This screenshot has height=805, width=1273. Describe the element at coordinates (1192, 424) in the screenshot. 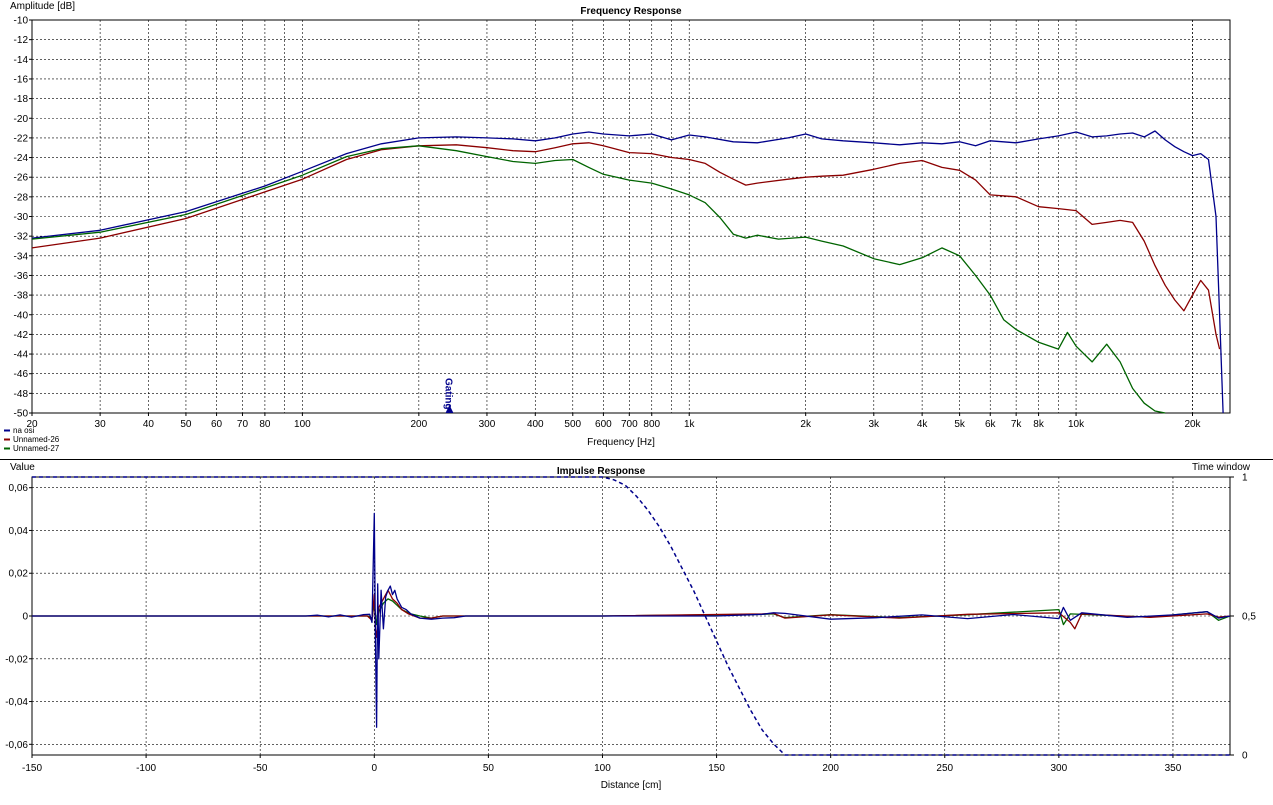

I see `fr-x-tick-label: 20k` at that location.